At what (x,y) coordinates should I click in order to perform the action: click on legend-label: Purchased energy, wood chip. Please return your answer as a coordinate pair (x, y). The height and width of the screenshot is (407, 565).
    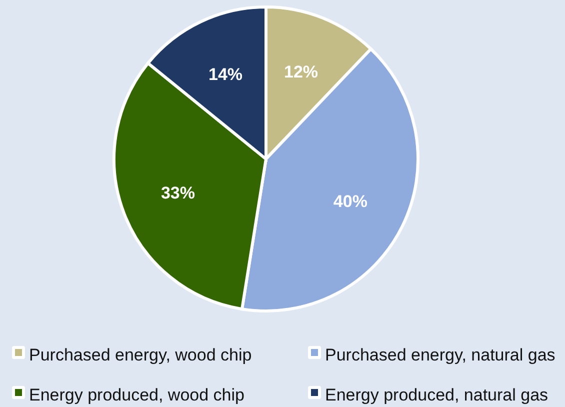
    Looking at the image, I should click on (140, 354).